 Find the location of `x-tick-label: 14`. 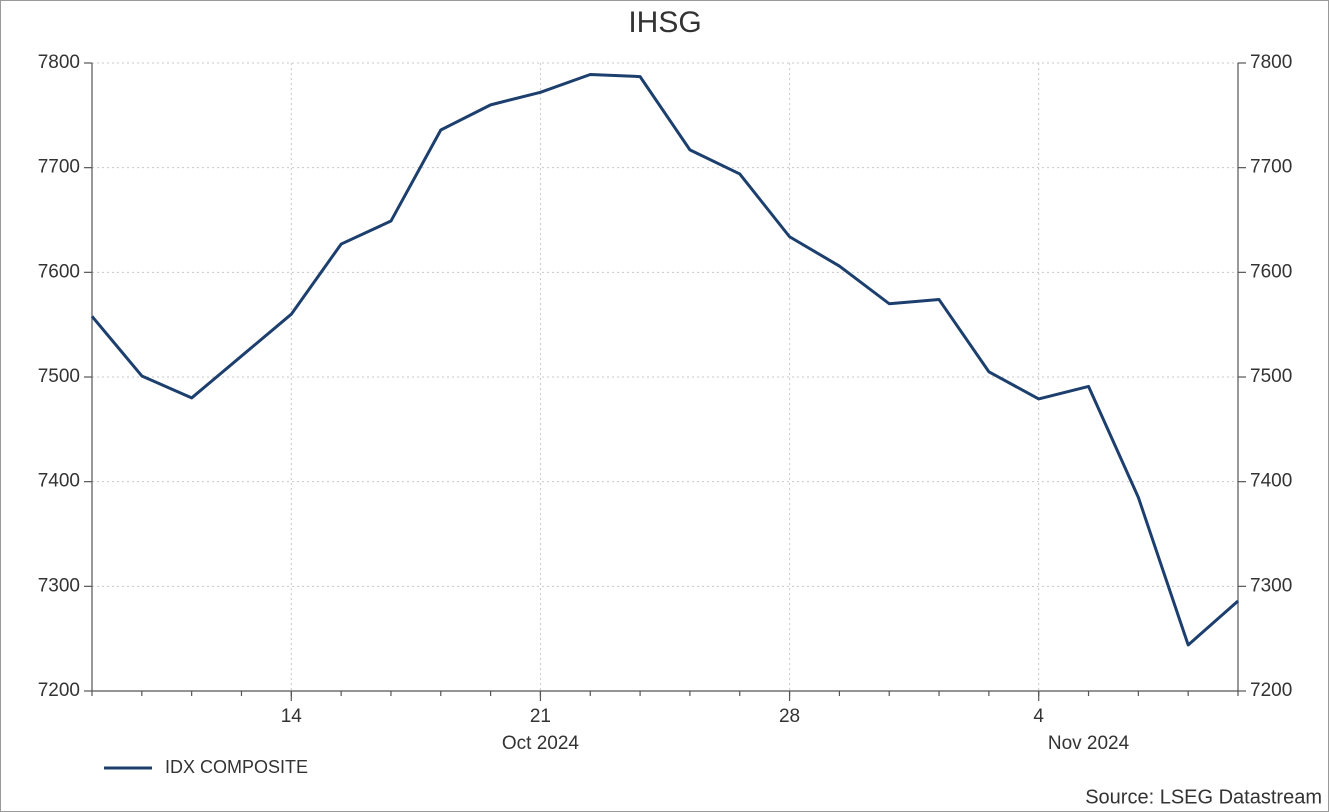

x-tick-label: 14 is located at coordinates (292, 716).